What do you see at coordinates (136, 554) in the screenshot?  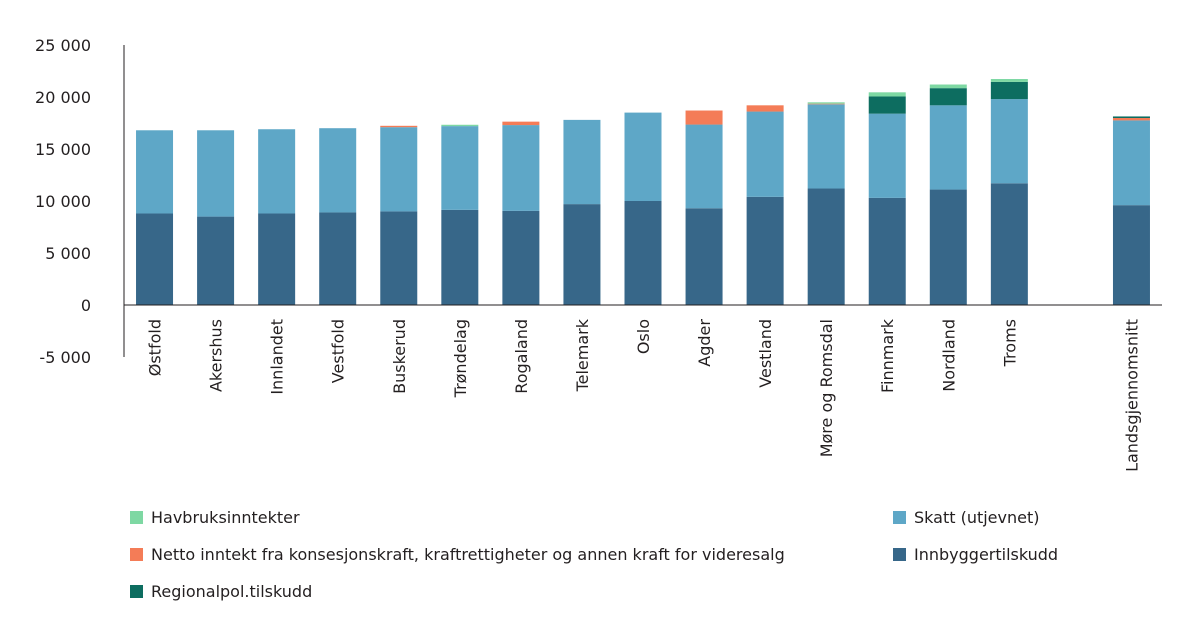 I see `legend-swatch-kraft` at bounding box center [136, 554].